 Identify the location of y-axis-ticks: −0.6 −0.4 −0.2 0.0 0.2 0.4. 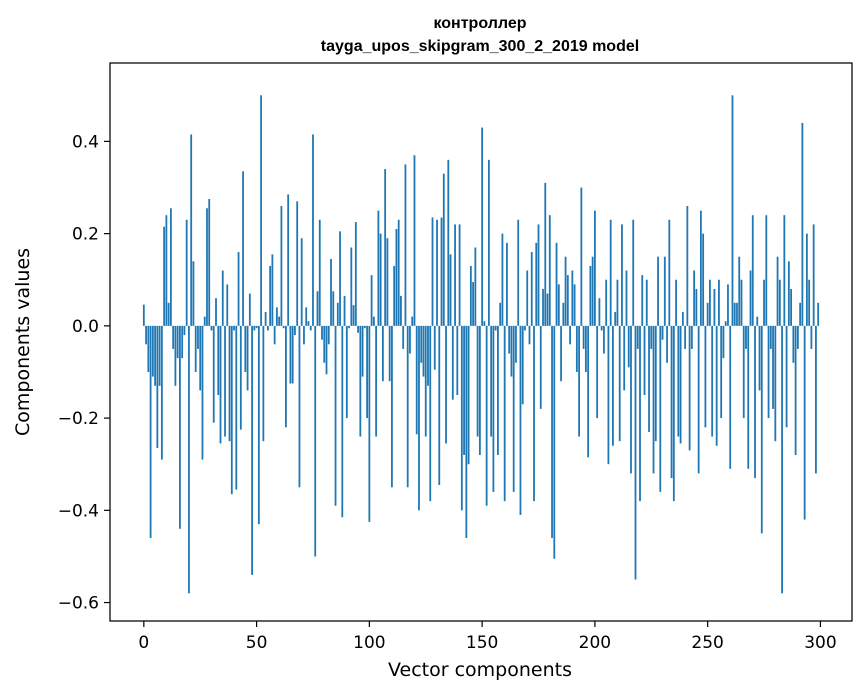
(84, 373).